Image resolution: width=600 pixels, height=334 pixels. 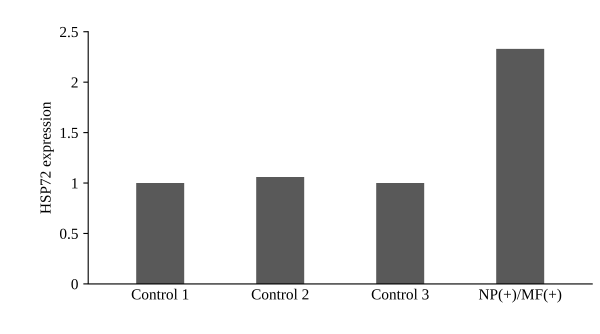 What do you see at coordinates (160, 294) in the screenshot?
I see `x-tick-label: Control 1` at bounding box center [160, 294].